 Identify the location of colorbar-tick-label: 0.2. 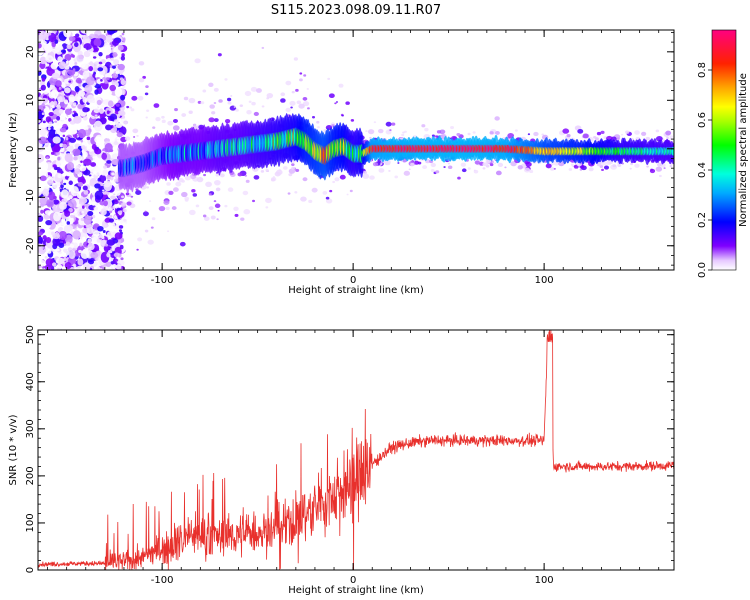
(702, 220).